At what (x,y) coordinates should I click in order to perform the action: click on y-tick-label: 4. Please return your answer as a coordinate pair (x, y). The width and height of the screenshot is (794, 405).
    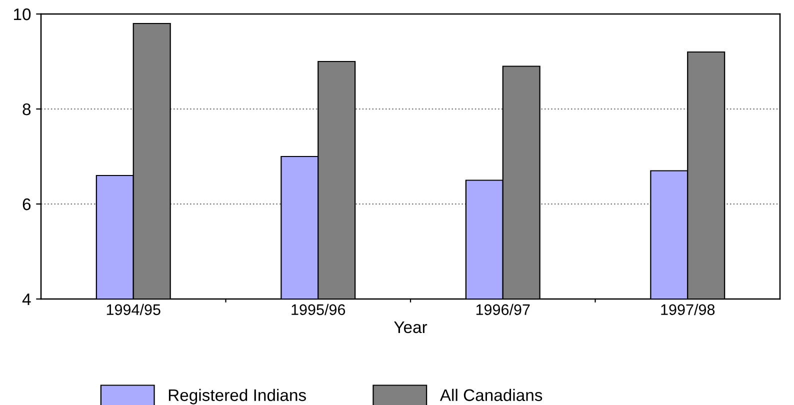
    Looking at the image, I should click on (26, 300).